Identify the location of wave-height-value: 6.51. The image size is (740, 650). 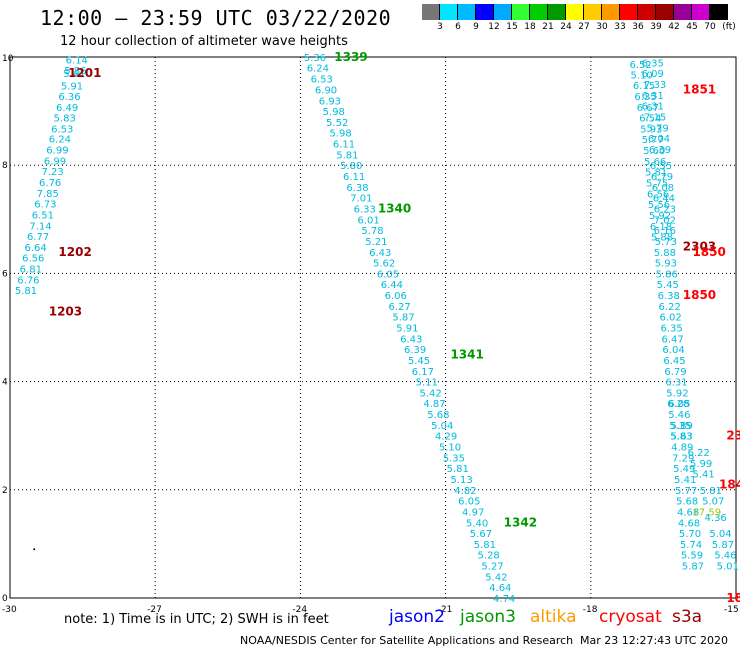
(43, 215).